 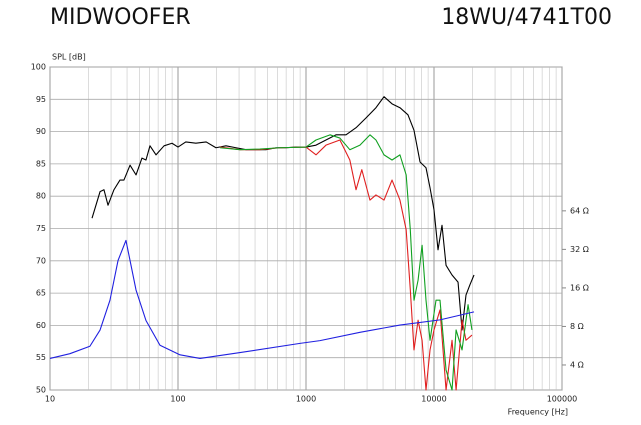 What do you see at coordinates (120, 17) in the screenshot?
I see `chart-title: MIDWOOFER` at bounding box center [120, 17].